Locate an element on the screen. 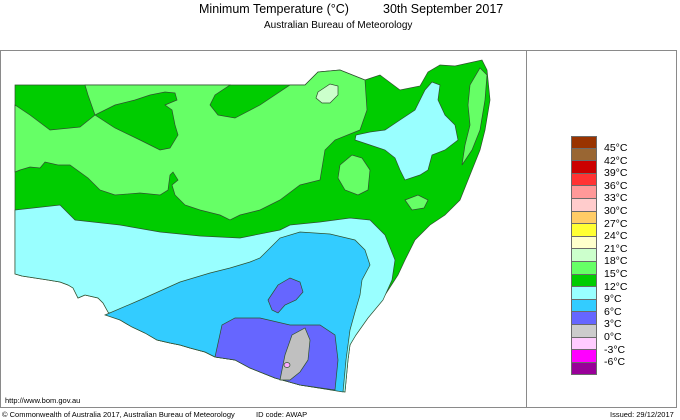 The image size is (680, 420). legend-label: 42°C is located at coordinates (616, 160).